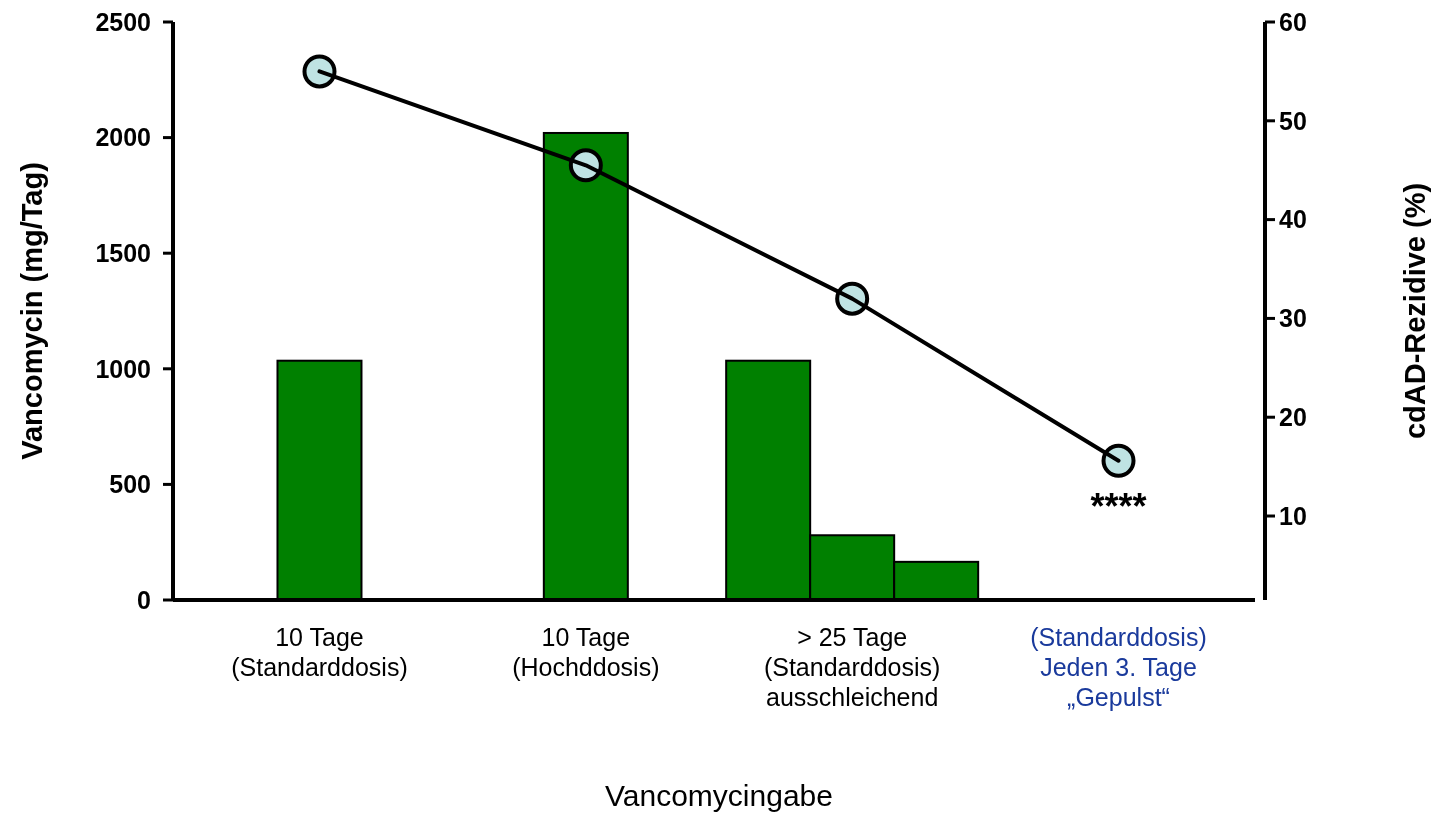 The height and width of the screenshot is (817, 1435). Describe the element at coordinates (1293, 120) in the screenshot. I see `y2-tick-label: 50` at that location.